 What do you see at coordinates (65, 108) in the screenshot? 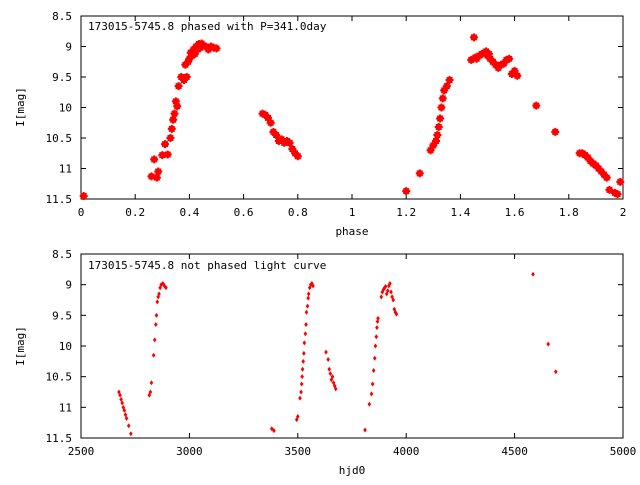
I see `phased-y-tick-label: 10` at bounding box center [65, 108].